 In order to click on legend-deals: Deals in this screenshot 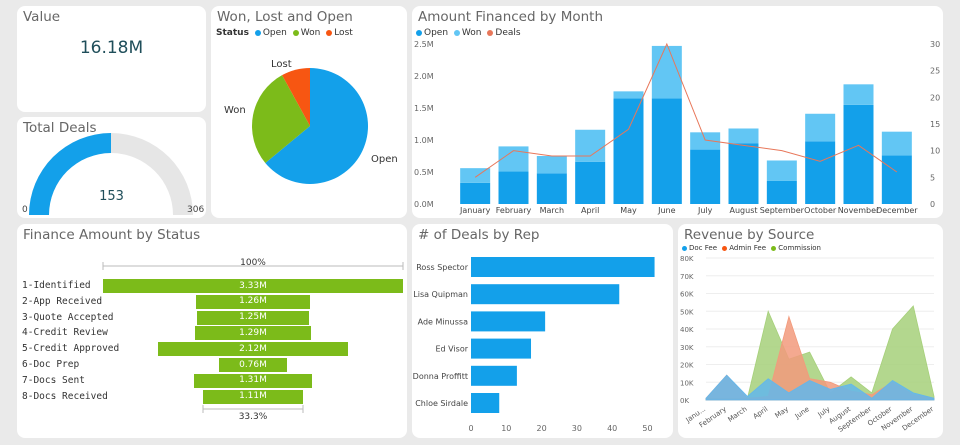, I will do `click(508, 33)`.